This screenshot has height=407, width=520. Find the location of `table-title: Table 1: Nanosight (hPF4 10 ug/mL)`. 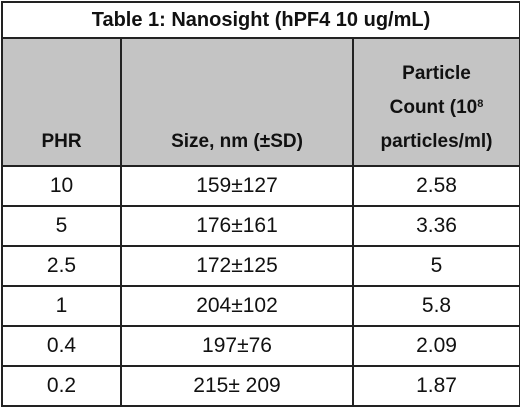

table-title: Table 1: Nanosight (hPF4 10 ug/mL) is located at coordinates (260, 20).